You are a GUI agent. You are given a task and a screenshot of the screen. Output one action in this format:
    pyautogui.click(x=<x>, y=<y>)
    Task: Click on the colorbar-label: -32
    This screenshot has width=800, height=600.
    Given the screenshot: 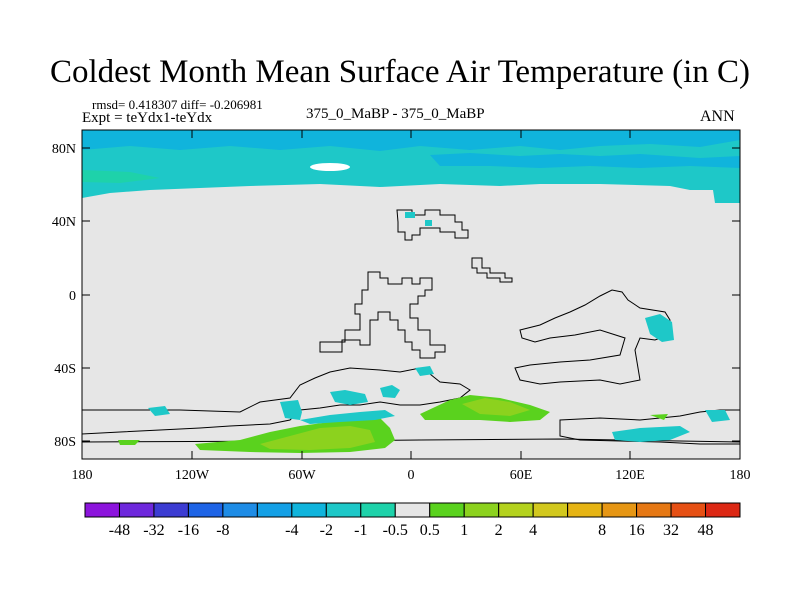 What is the action you would take?
    pyautogui.click(x=153, y=530)
    